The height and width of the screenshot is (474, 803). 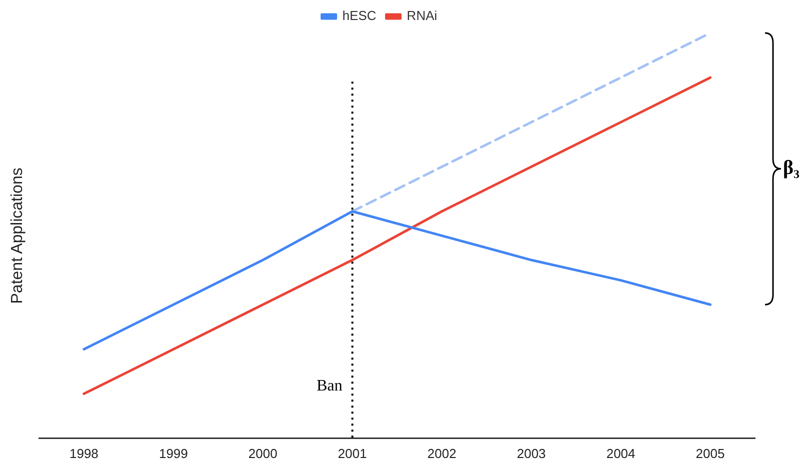 I want to click on legend-label: RNAi, so click(x=422, y=16).